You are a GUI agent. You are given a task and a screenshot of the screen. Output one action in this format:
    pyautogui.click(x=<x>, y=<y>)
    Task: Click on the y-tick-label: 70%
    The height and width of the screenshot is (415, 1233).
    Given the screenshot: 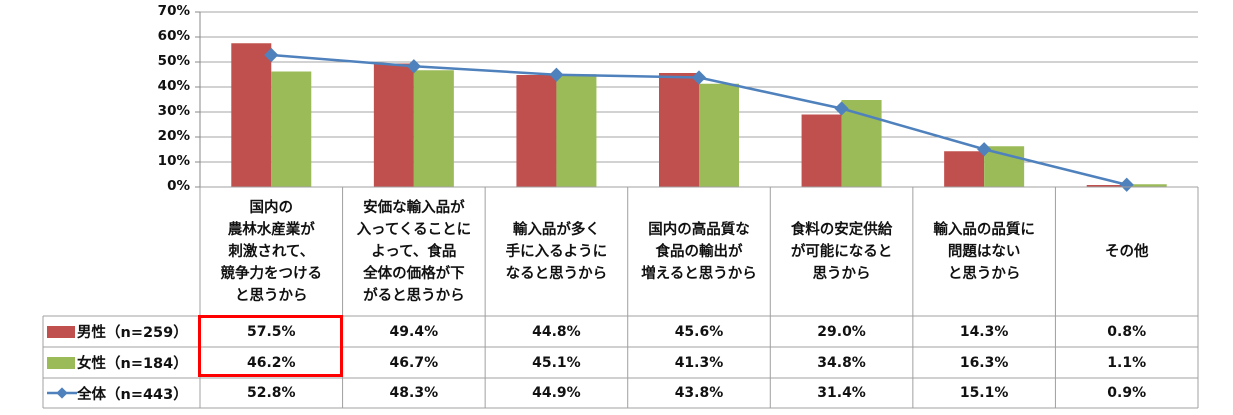 What is the action you would take?
    pyautogui.click(x=173, y=11)
    